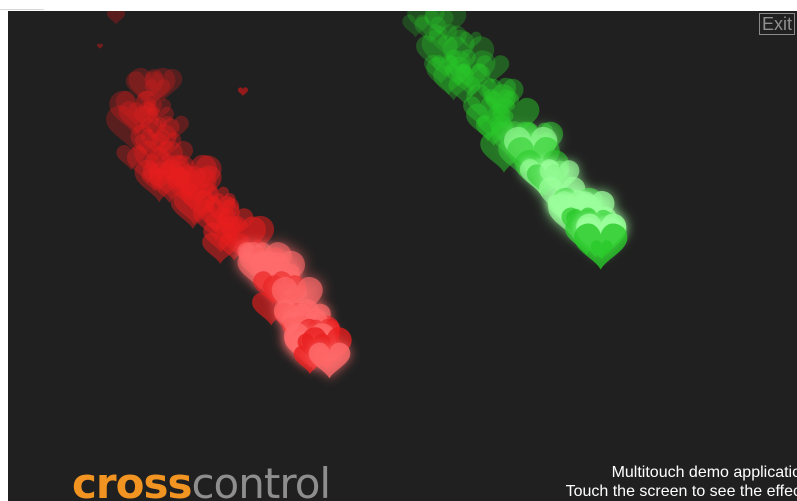 This screenshot has height=501, width=797. What do you see at coordinates (132, 480) in the screenshot?
I see `logo-part-cross: cross` at bounding box center [132, 480].